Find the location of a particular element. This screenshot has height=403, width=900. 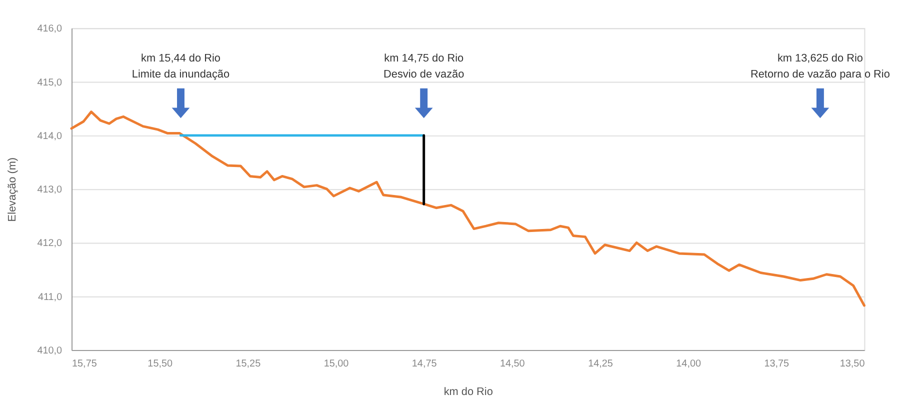

x-tick-label: 14,75 is located at coordinates (425, 364).